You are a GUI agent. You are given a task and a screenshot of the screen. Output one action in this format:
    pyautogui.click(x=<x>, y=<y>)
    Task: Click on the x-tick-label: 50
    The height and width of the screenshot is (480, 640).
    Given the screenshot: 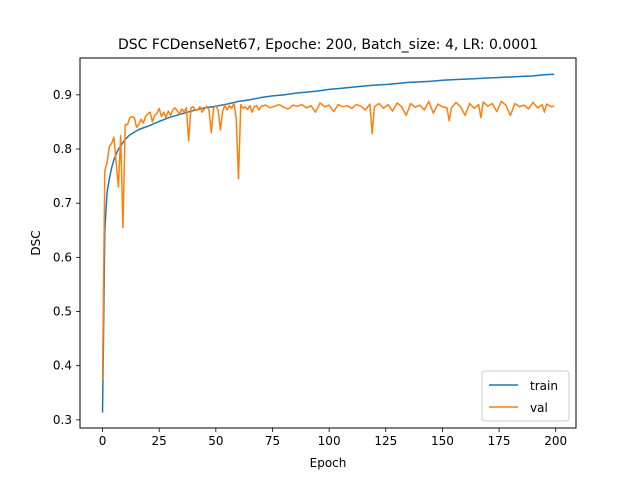 What is the action you would take?
    pyautogui.click(x=215, y=441)
    